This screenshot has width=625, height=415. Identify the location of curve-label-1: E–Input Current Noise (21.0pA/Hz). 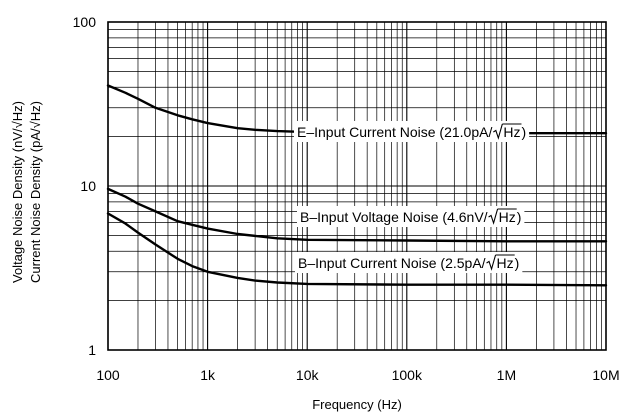
(412, 131).